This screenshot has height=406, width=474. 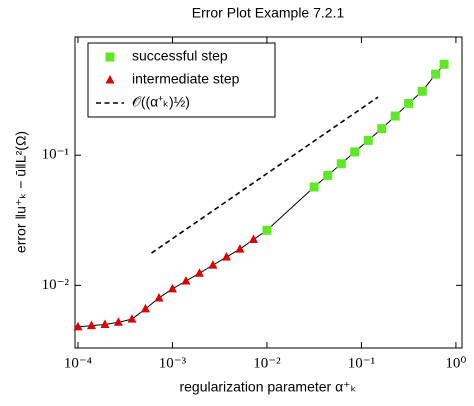 What do you see at coordinates (78, 363) in the screenshot?
I see `x-tick-label: 10⁻⁴` at bounding box center [78, 363].